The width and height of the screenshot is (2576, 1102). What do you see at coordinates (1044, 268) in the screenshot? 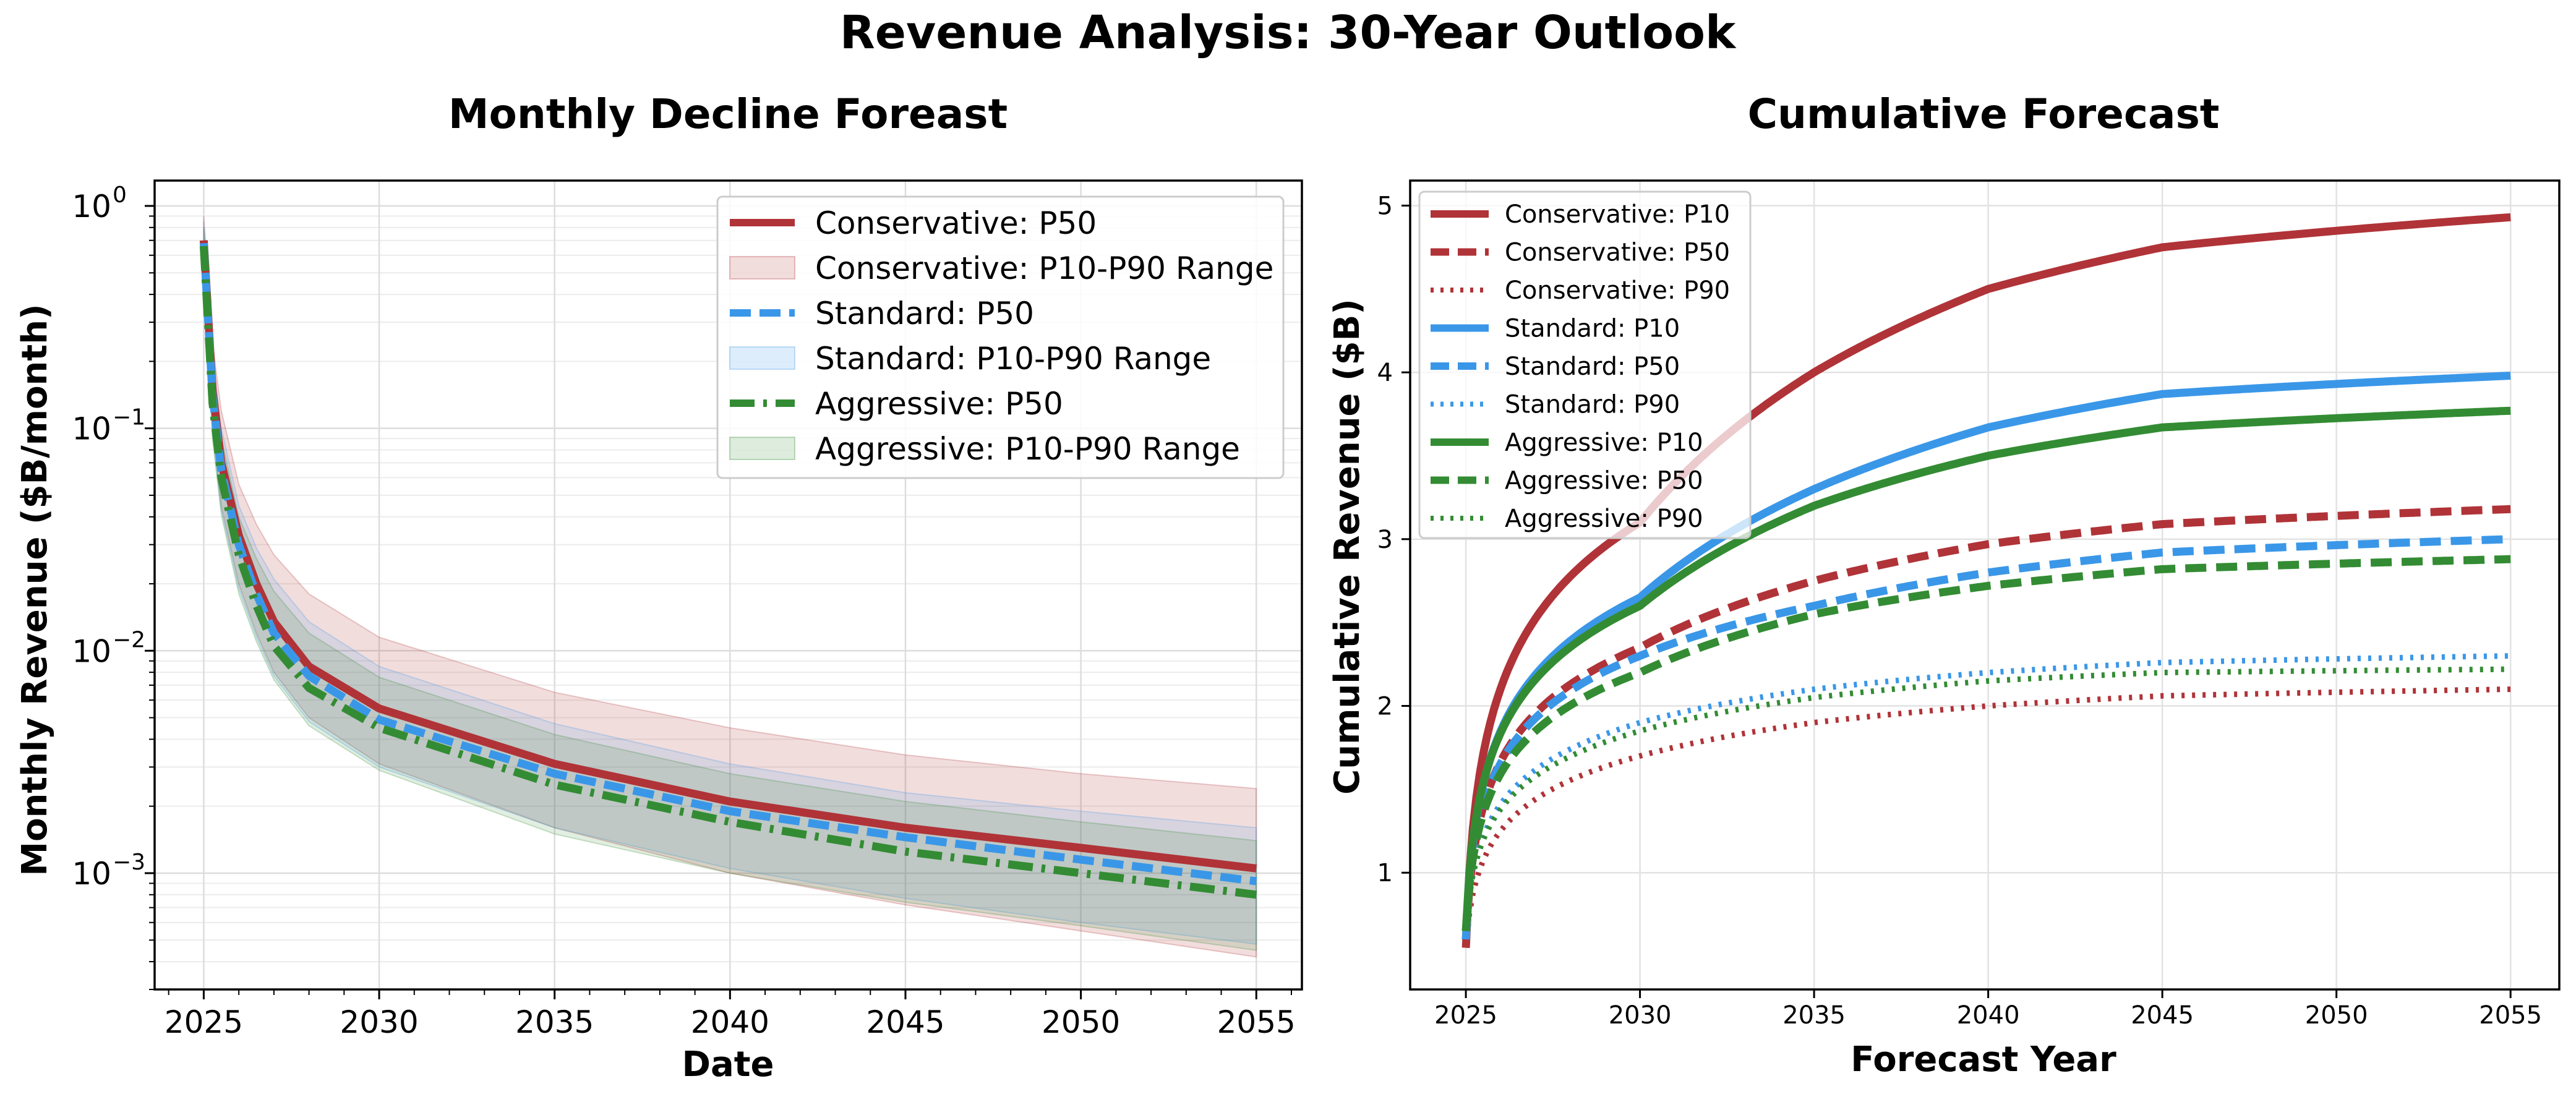
I see `legend-label: Conservative: P10-P90 Range` at bounding box center [1044, 268].